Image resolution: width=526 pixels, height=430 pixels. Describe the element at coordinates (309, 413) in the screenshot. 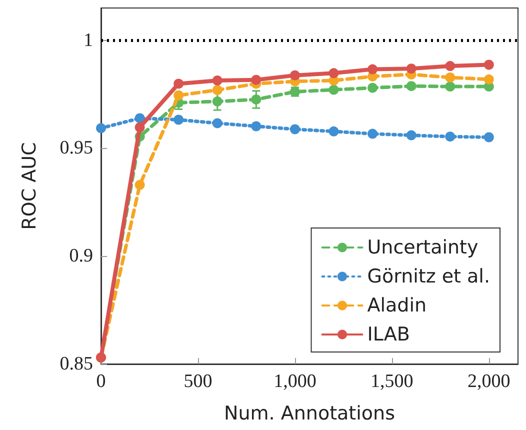

I see `x-axis-title: Num. Annotations` at that location.